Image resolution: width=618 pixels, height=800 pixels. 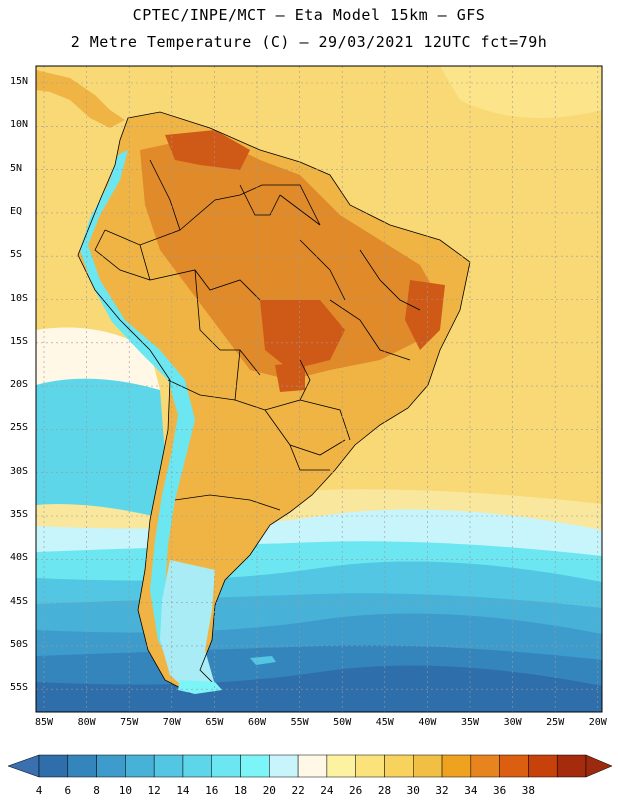 What do you see at coordinates (200, 687) in the screenshot?
I see `tierra-del-fuego` at bounding box center [200, 687].